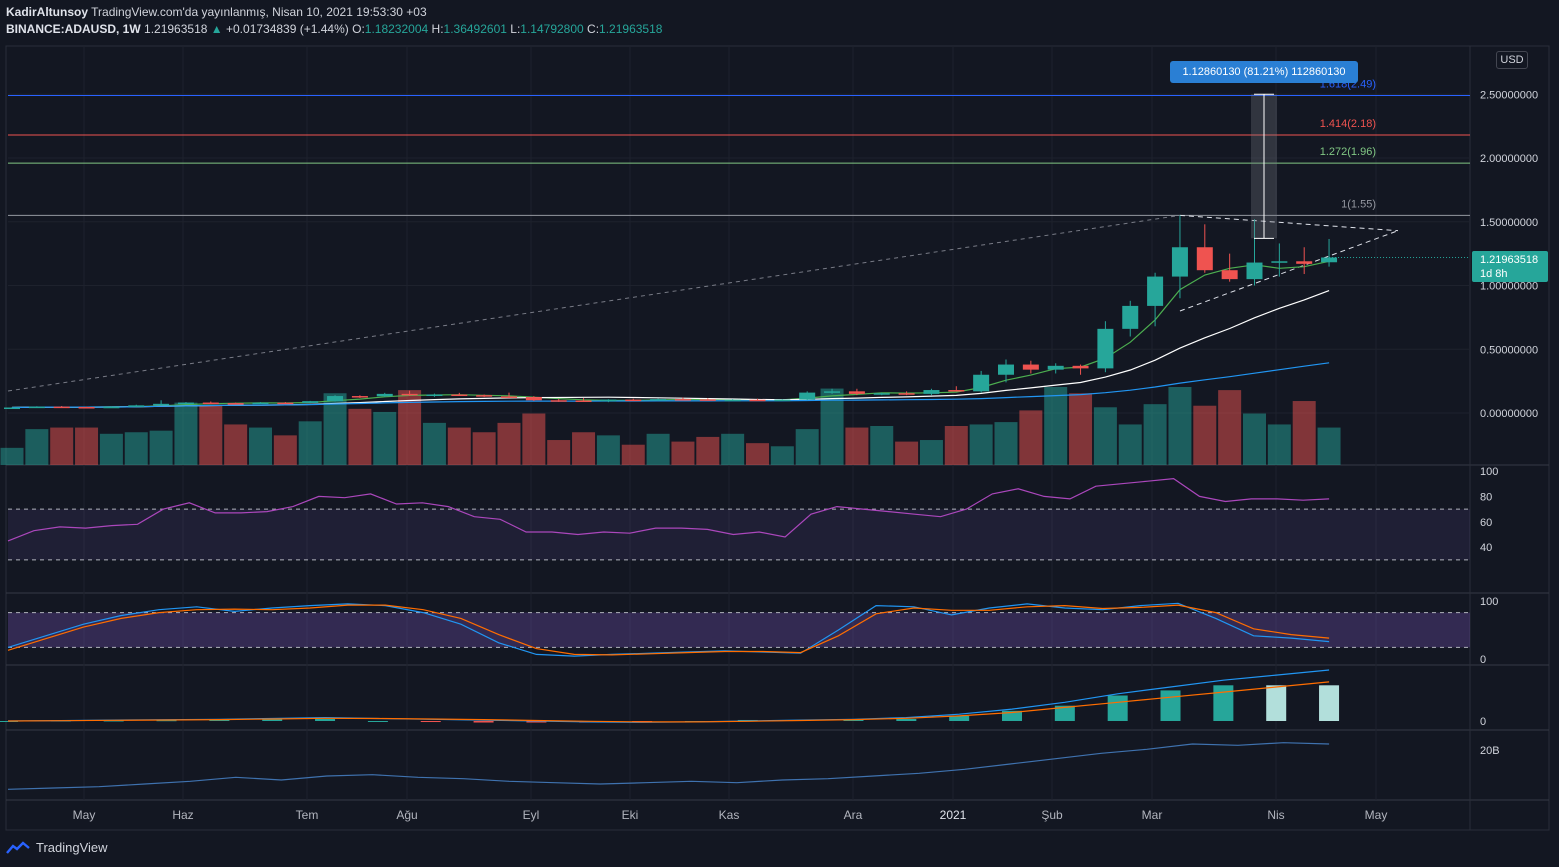 The height and width of the screenshot is (867, 1559). Describe the element at coordinates (1512, 60) in the screenshot. I see `currency-label: USD` at that location.